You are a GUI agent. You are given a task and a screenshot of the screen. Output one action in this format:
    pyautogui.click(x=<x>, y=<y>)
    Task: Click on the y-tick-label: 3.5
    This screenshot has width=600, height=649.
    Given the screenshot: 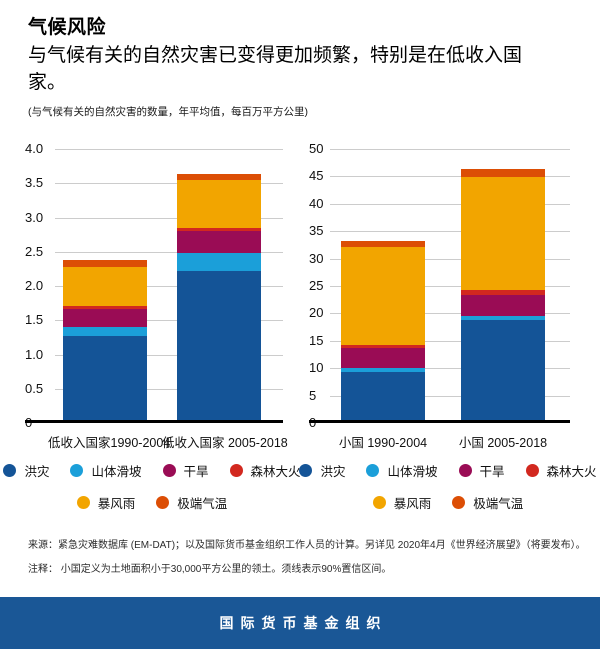 What is the action you would take?
    pyautogui.click(x=34, y=183)
    